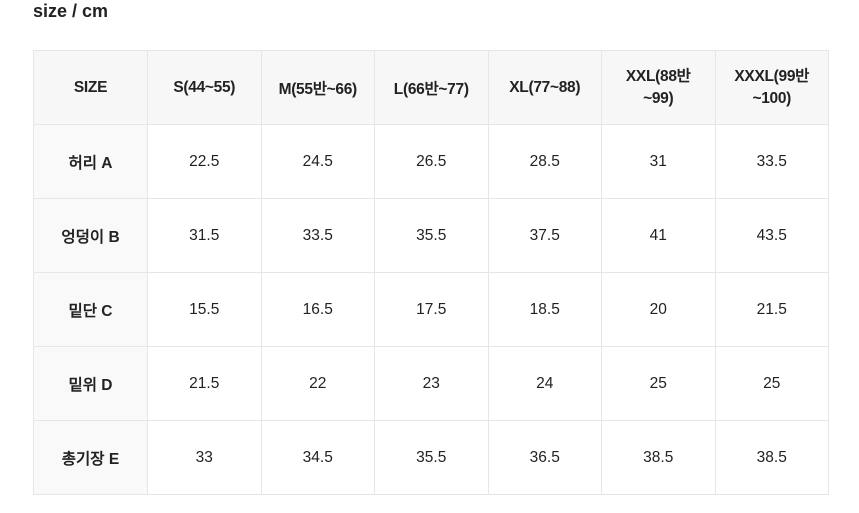 The height and width of the screenshot is (513, 859). I want to click on header-cell: XL(77~88), so click(544, 87).